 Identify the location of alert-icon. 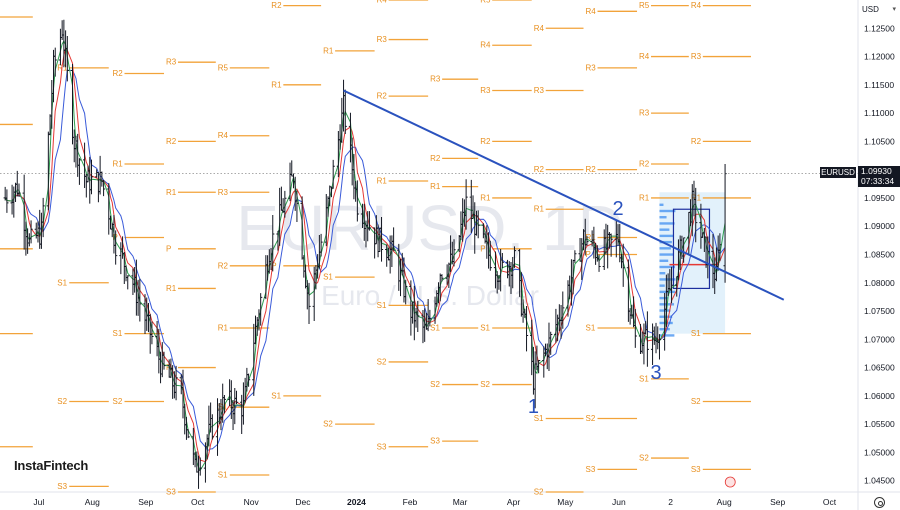
(730, 482).